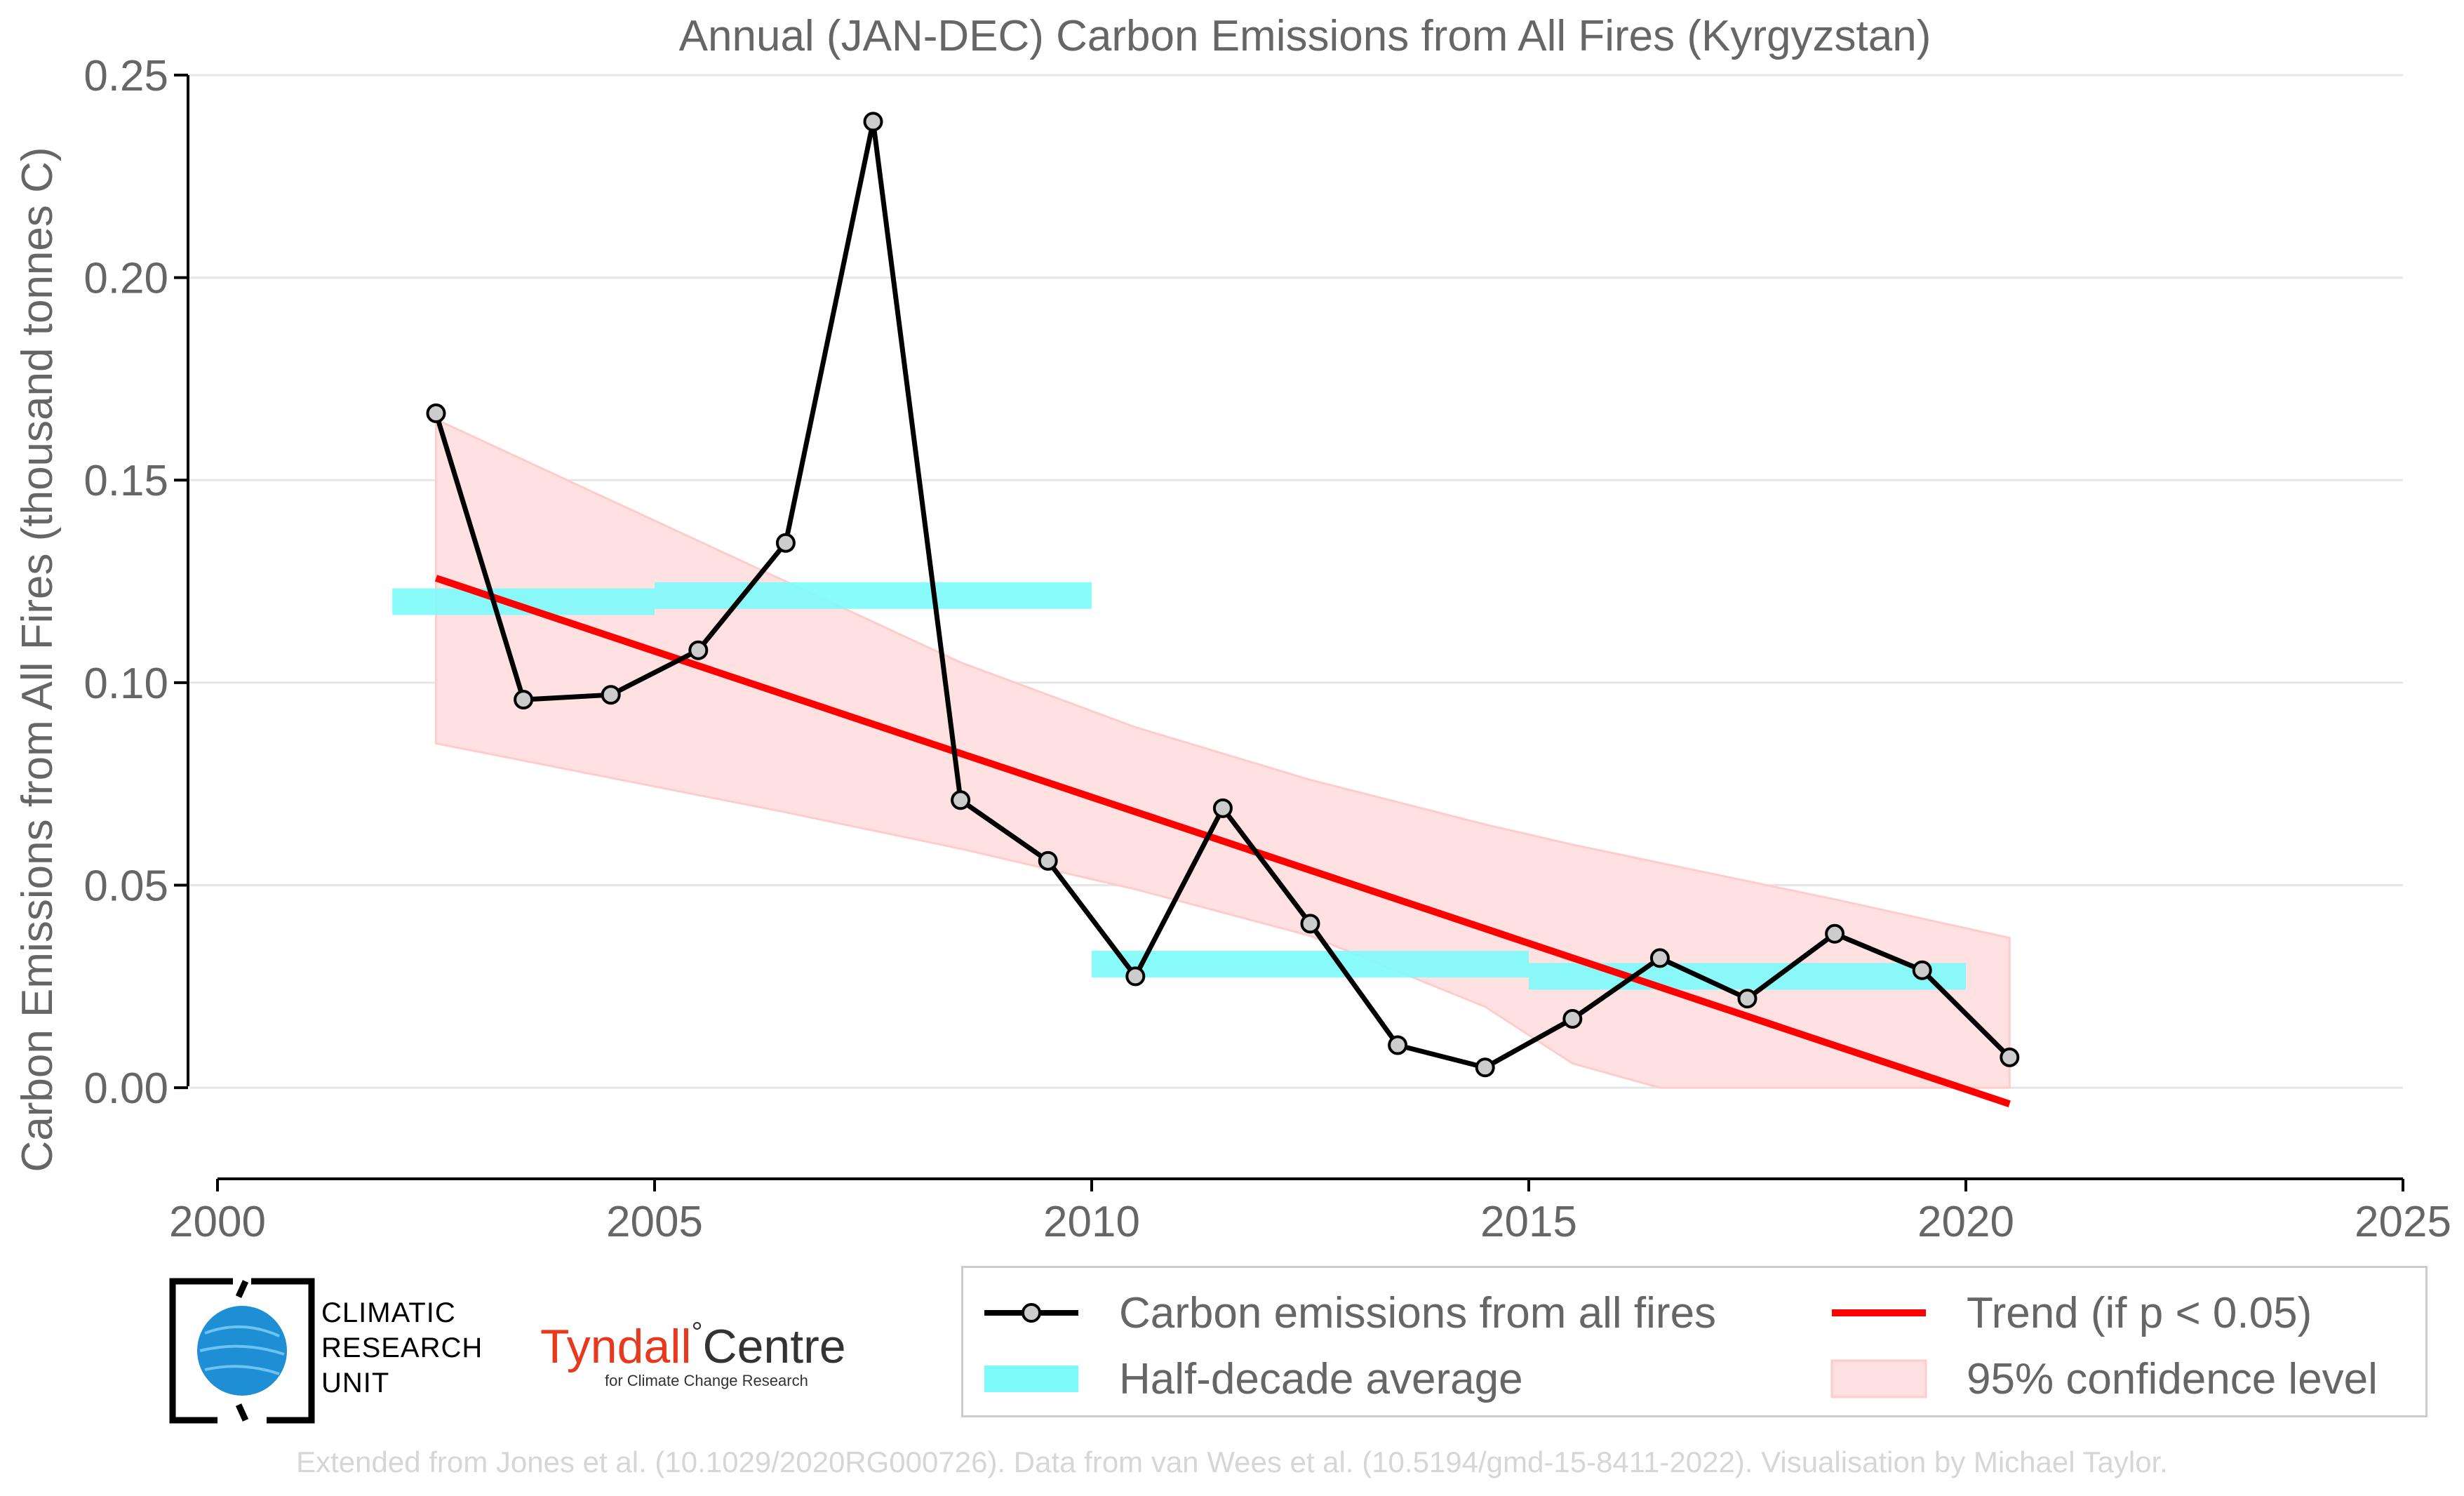  Describe the element at coordinates (2139, 1312) in the screenshot. I see `legend-label-trend: Trend (if p < 0.05)` at that location.